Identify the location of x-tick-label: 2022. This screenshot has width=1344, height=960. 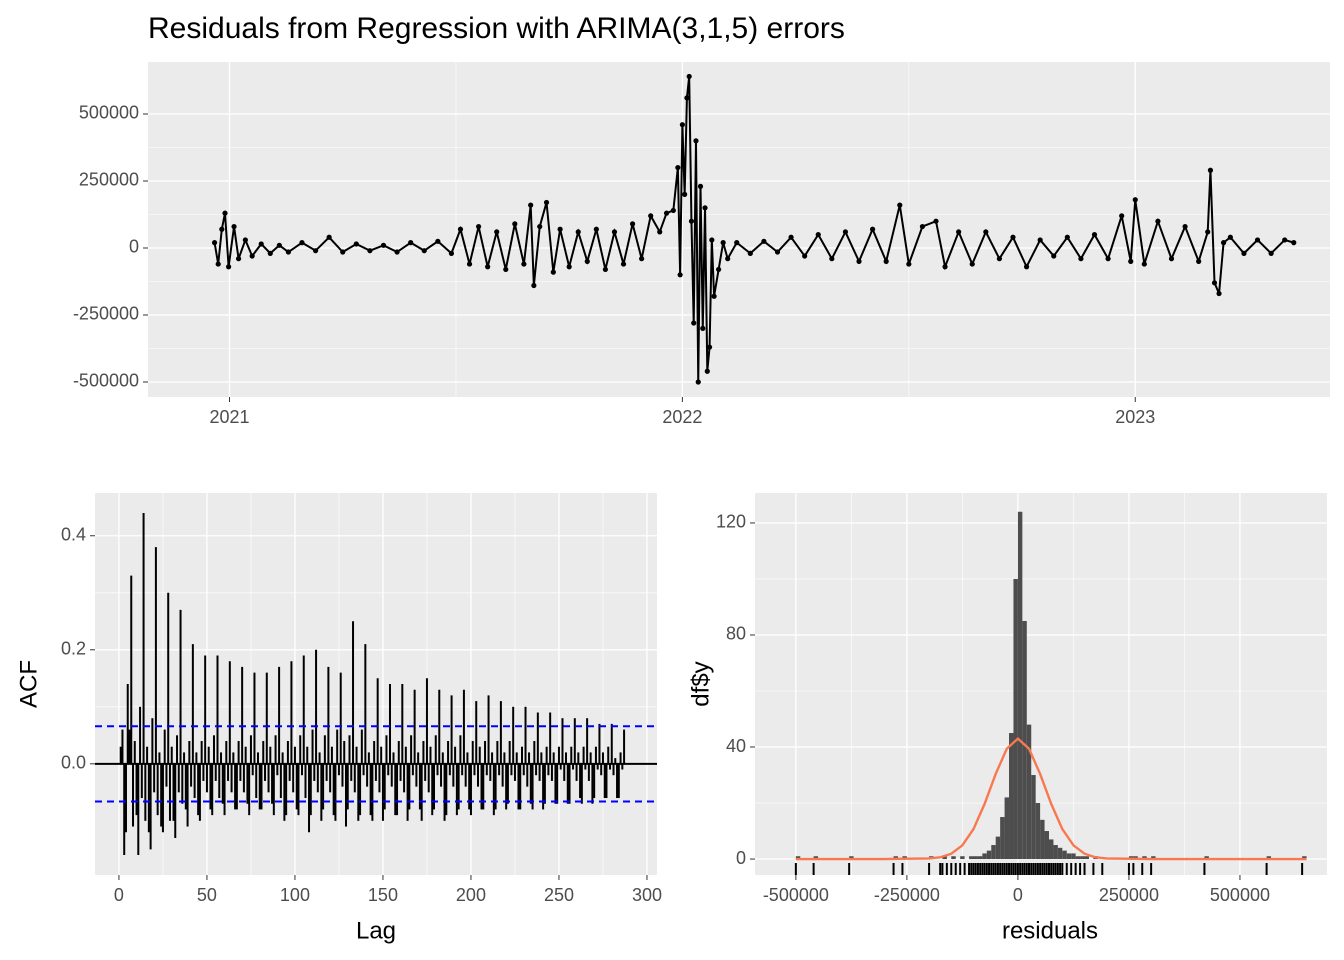
(682, 417).